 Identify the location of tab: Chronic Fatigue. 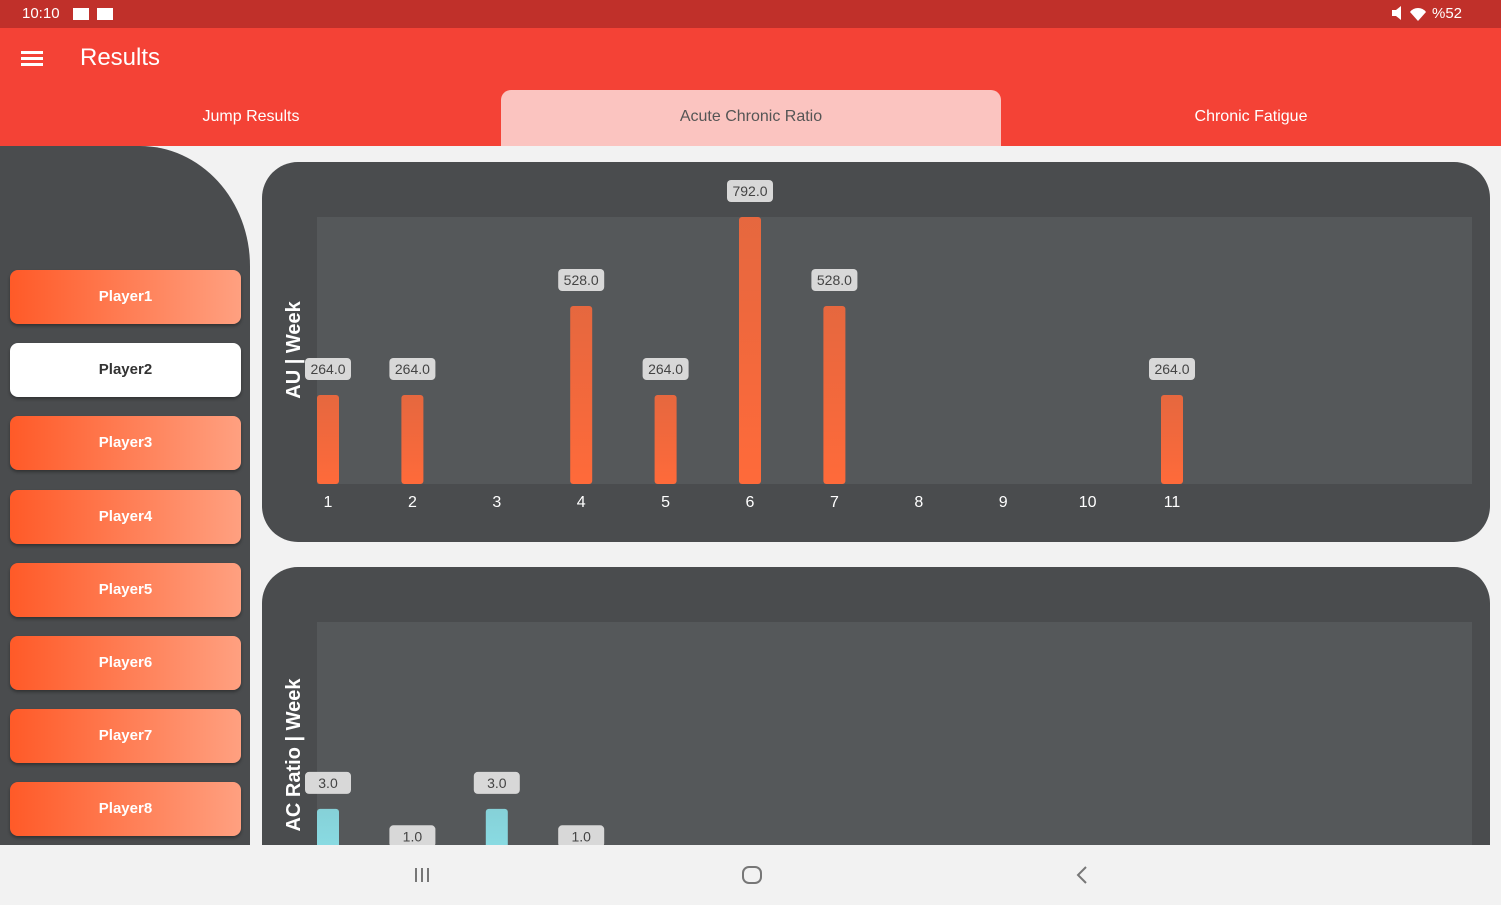
(1251, 116).